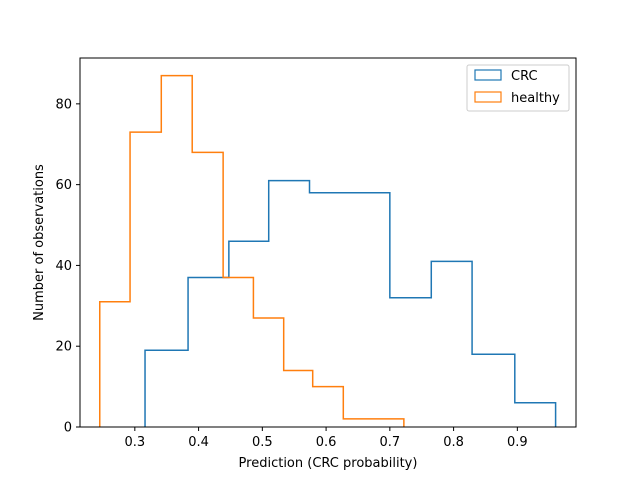  Describe the element at coordinates (535, 98) in the screenshot. I see `legend-label-healthy: healthy` at that location.